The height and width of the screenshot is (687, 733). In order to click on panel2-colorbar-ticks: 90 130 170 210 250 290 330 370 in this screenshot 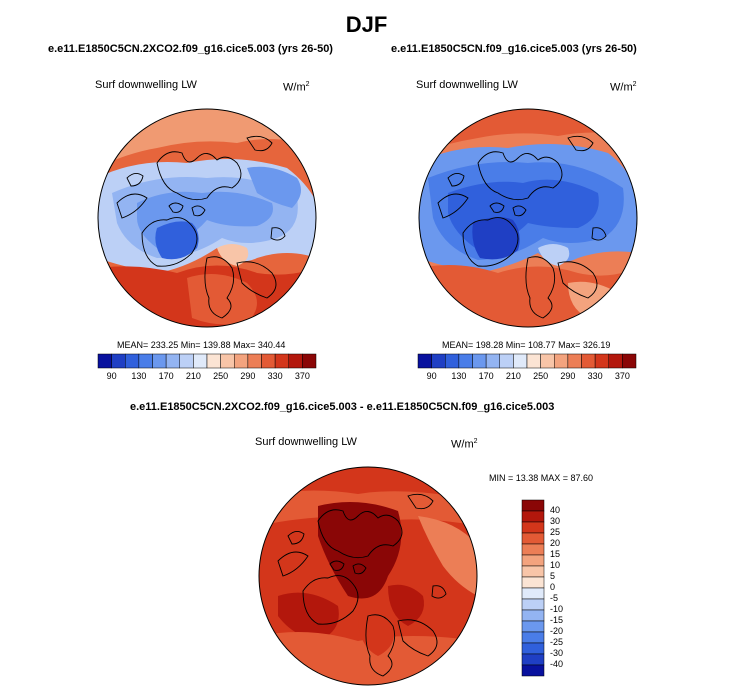, I will do `click(527, 377)`.